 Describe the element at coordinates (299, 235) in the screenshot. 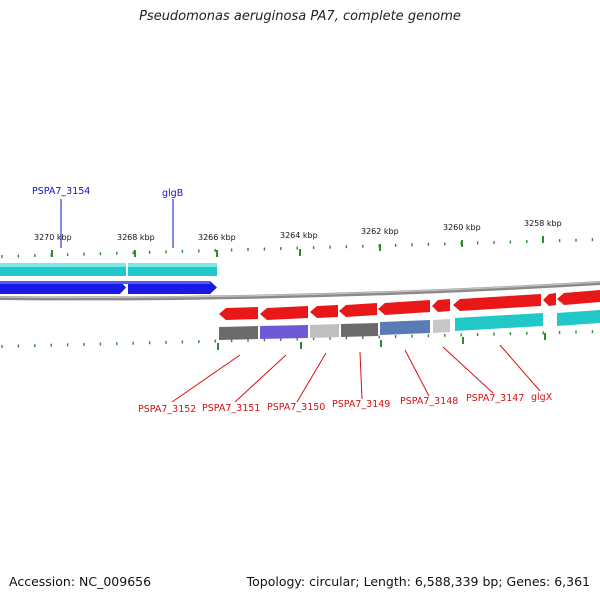

I see `scale-label-3264: 3264 kbp` at that location.